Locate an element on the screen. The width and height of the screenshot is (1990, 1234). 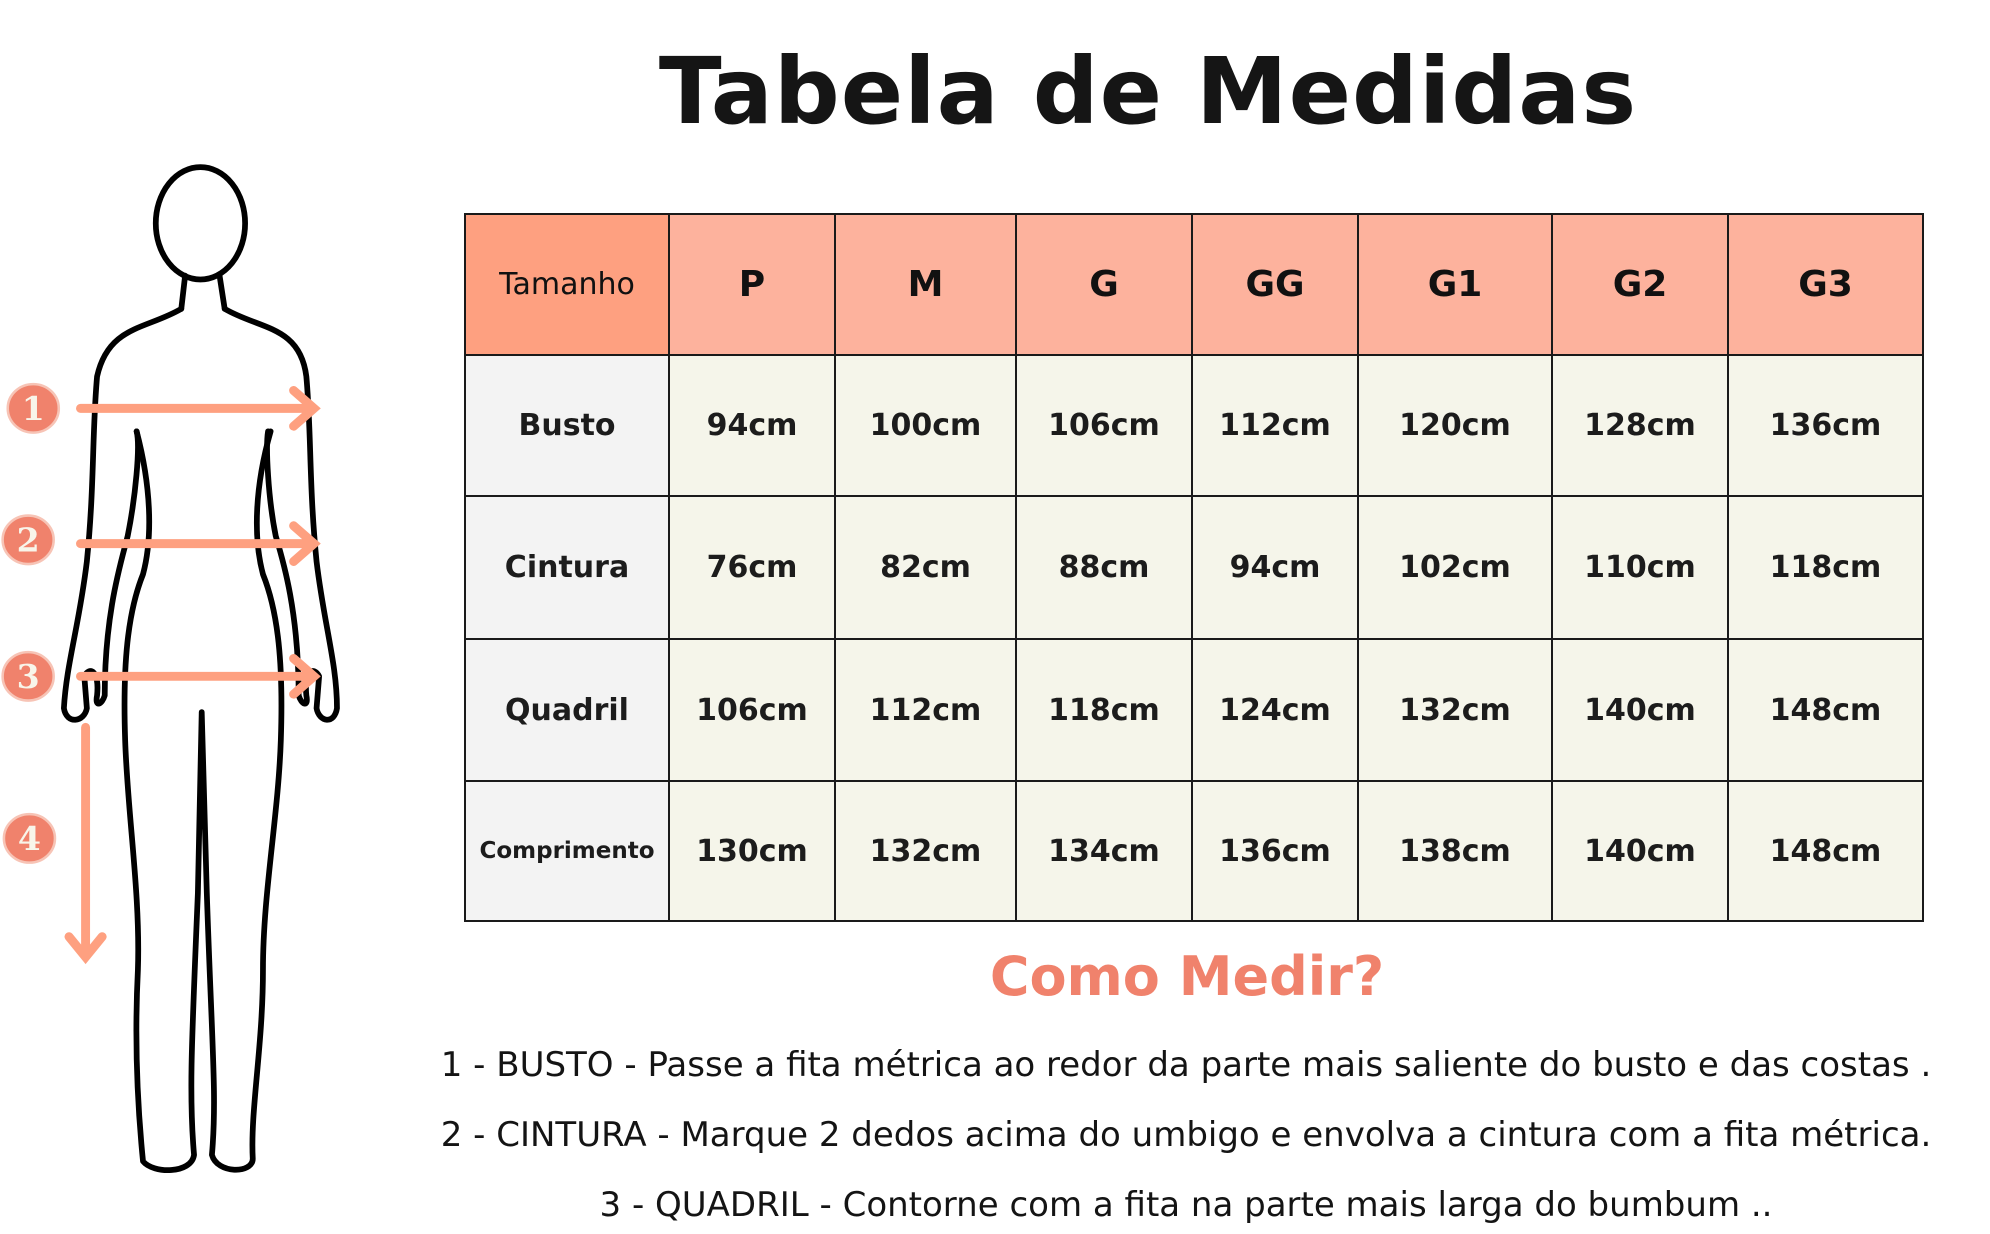
body-measurement-figure: 1 2 3 4 is located at coordinates (170, 669).